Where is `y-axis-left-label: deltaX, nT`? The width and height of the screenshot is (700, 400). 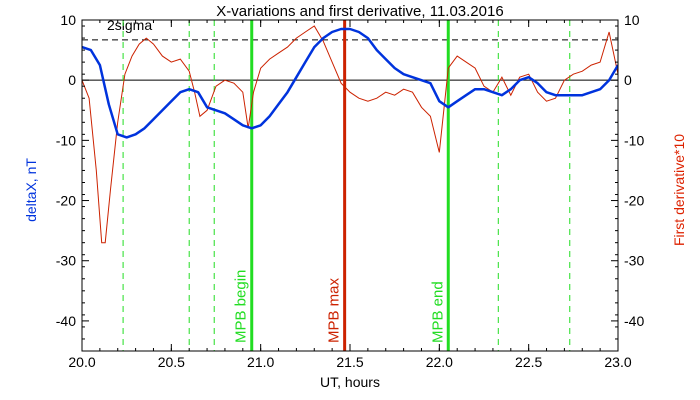 y-axis-left-label: deltaX, nT is located at coordinates (31, 190).